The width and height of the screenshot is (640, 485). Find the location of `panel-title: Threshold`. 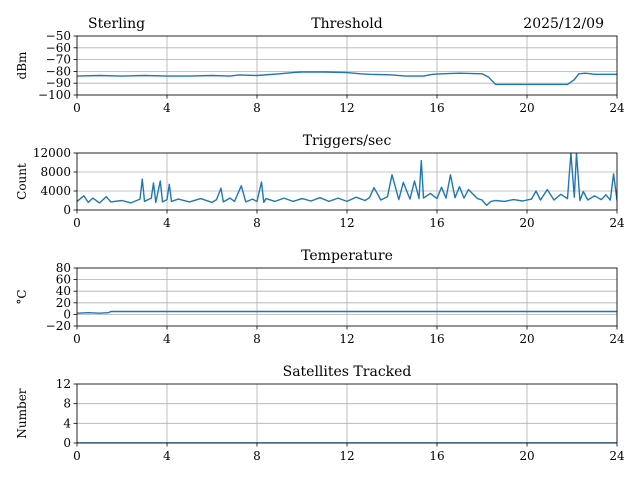

panel-title: Threshold is located at coordinates (346, 24).